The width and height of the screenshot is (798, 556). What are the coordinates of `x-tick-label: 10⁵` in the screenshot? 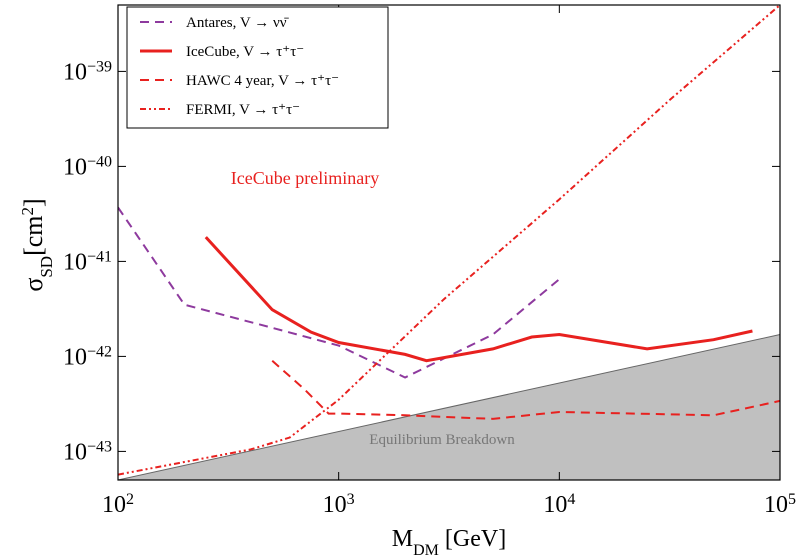 It's located at (780, 505).